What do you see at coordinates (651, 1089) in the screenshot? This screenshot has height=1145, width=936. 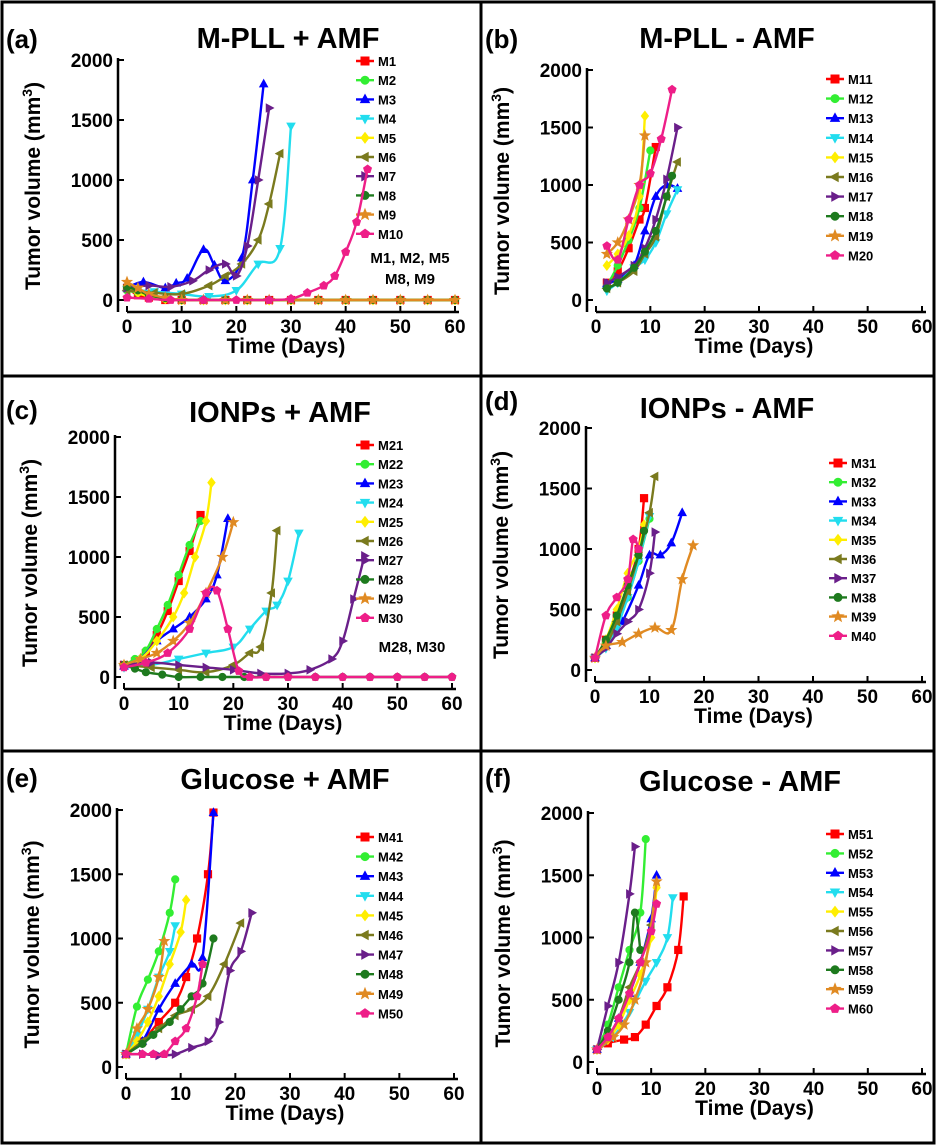 I see `x-tick-label: 10` at bounding box center [651, 1089].